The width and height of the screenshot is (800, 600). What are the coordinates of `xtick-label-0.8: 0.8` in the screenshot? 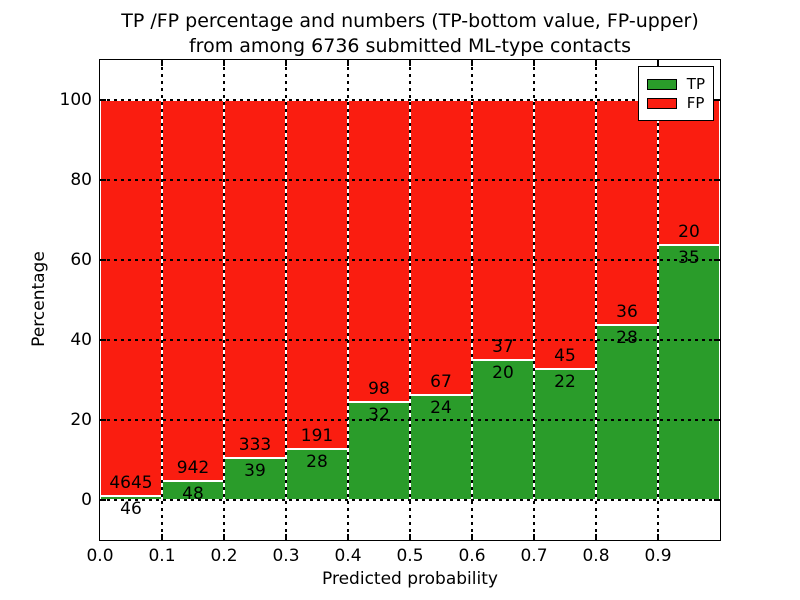 It's located at (596, 556).